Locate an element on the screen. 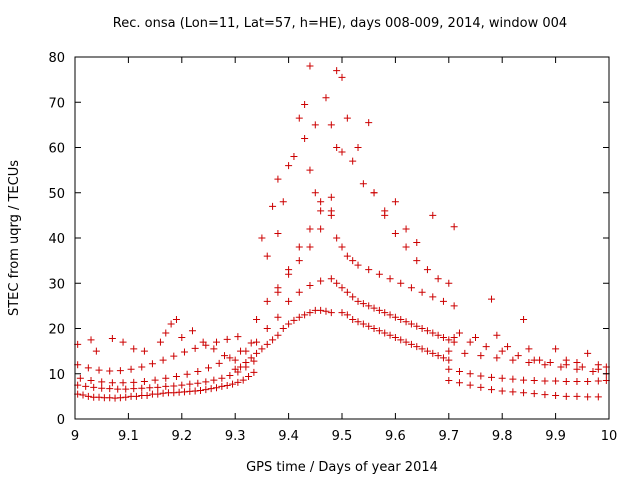 The width and height of the screenshot is (640, 480). y-tick-label: 50 is located at coordinates (56, 194).